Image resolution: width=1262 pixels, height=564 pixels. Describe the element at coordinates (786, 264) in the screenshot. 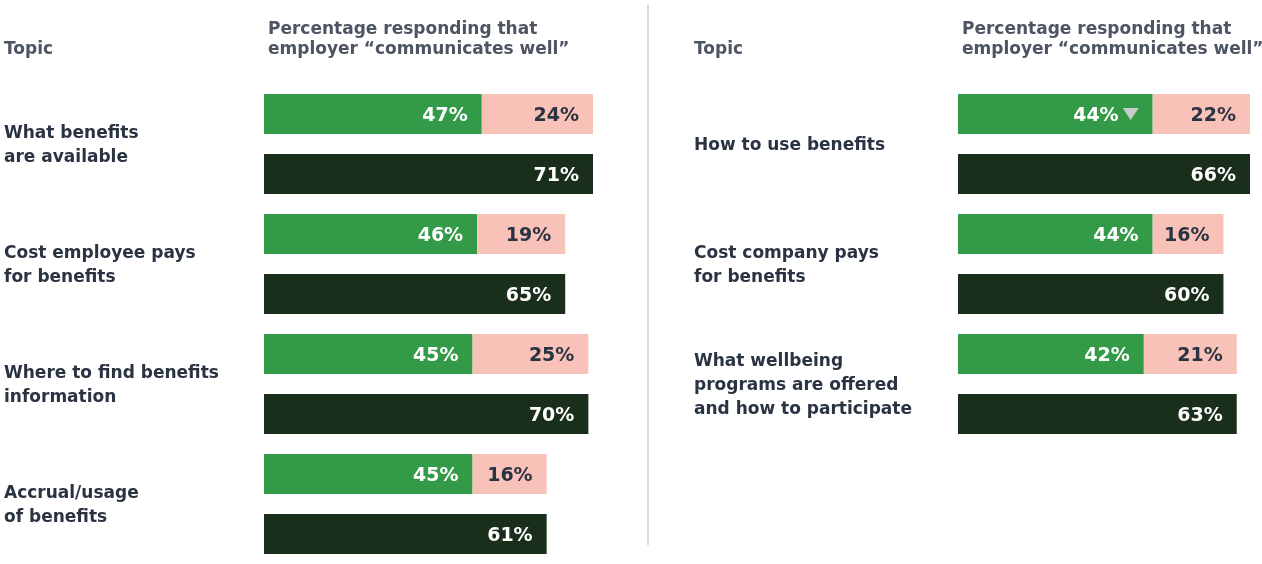

I see `y-tick-label: Cost company pays for benefits` at that location.